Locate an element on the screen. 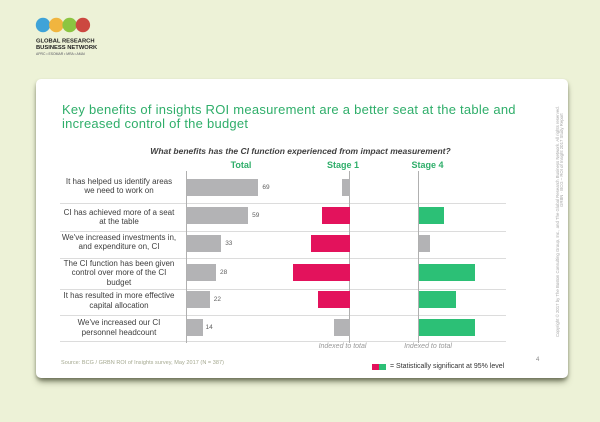 Image resolution: width=600 pixels, height=422 pixels. svg-text: BUSINESS NETWORK is located at coordinates (67, 48).